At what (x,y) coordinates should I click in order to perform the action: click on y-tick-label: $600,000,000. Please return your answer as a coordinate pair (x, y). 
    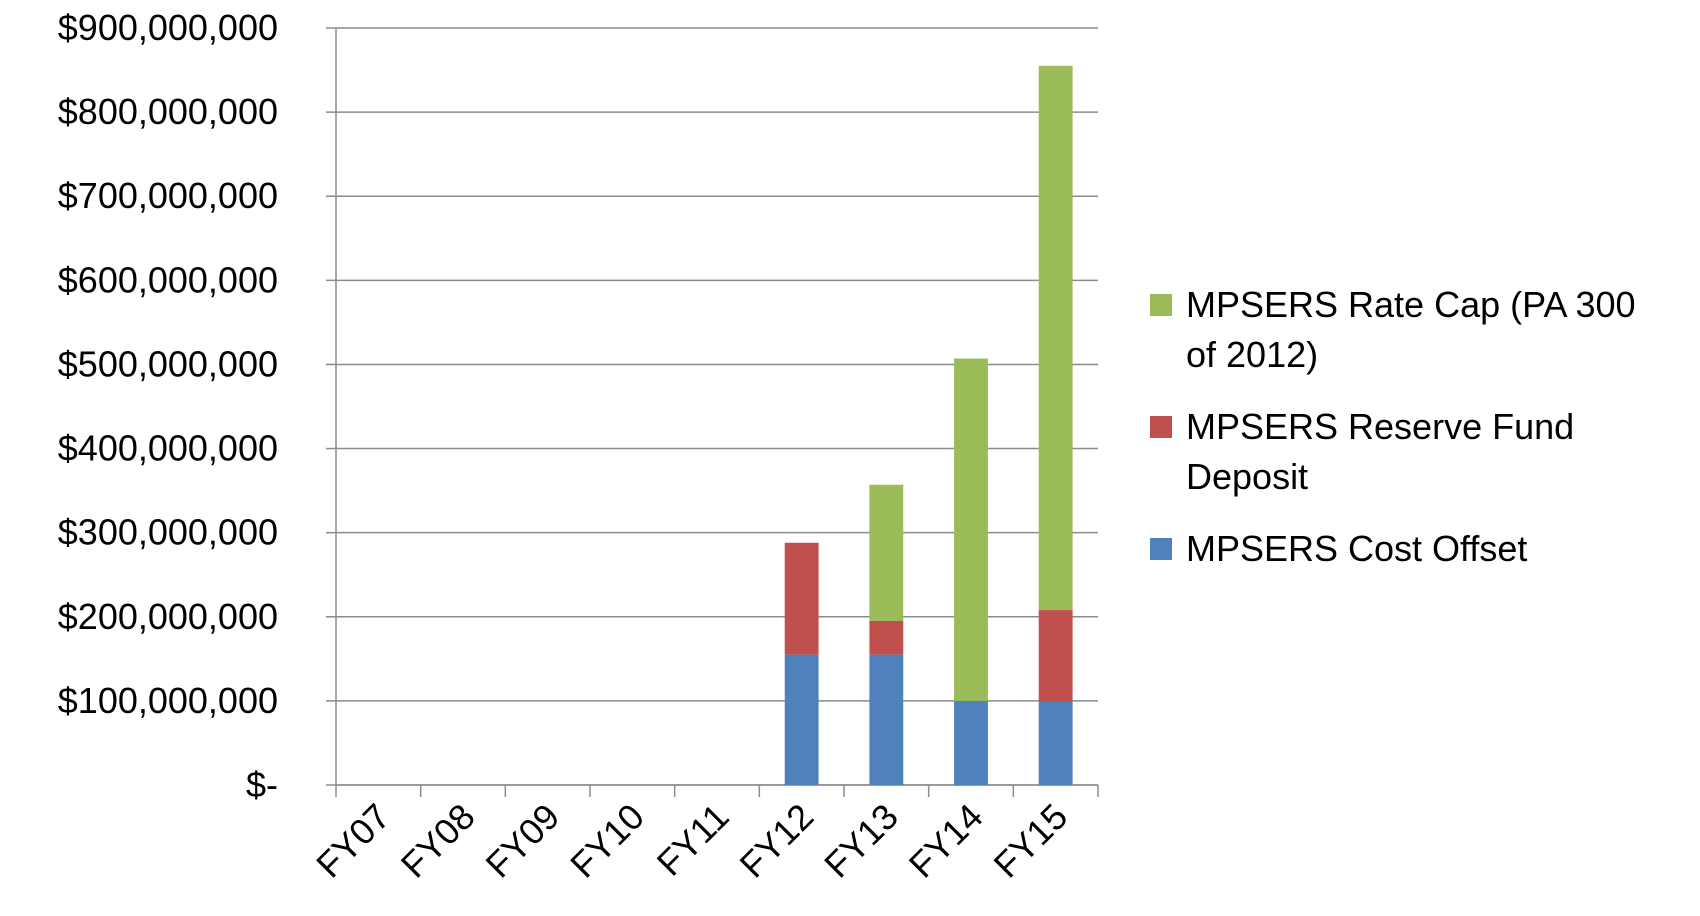
    Looking at the image, I should click on (168, 279).